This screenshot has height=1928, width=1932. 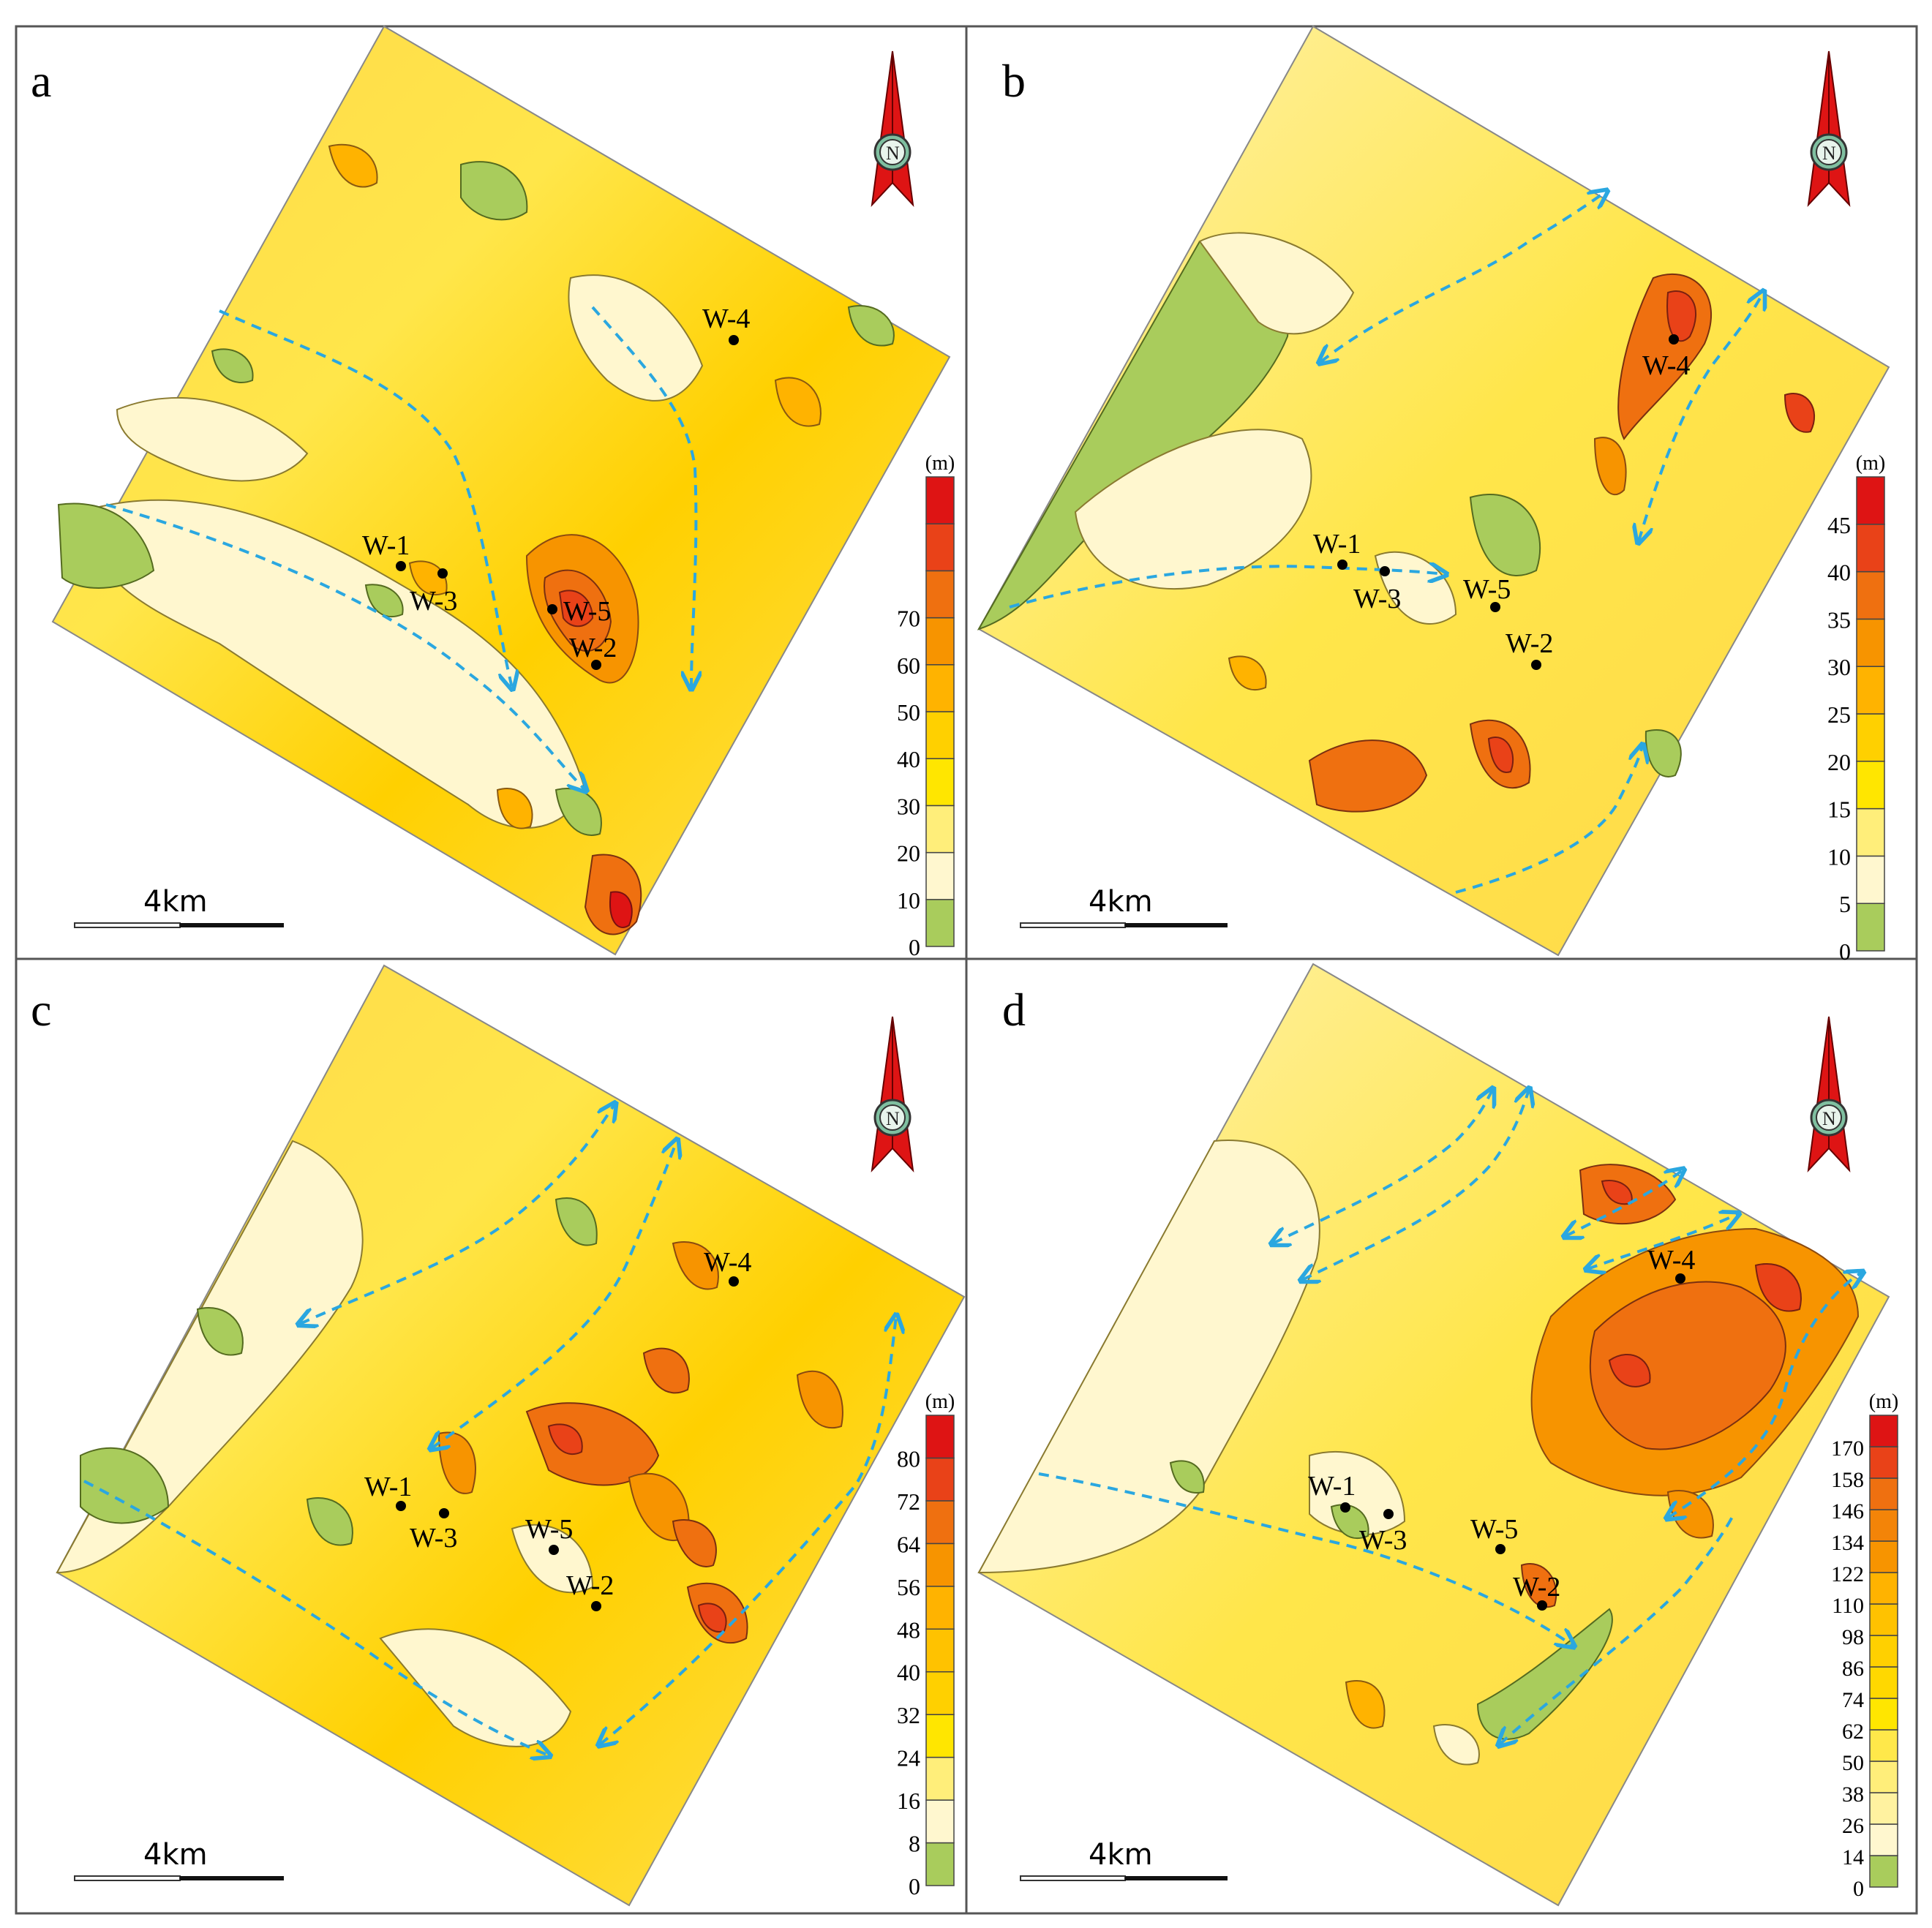 I want to click on legend-tick-label: 158, so click(x=1847, y=1480).